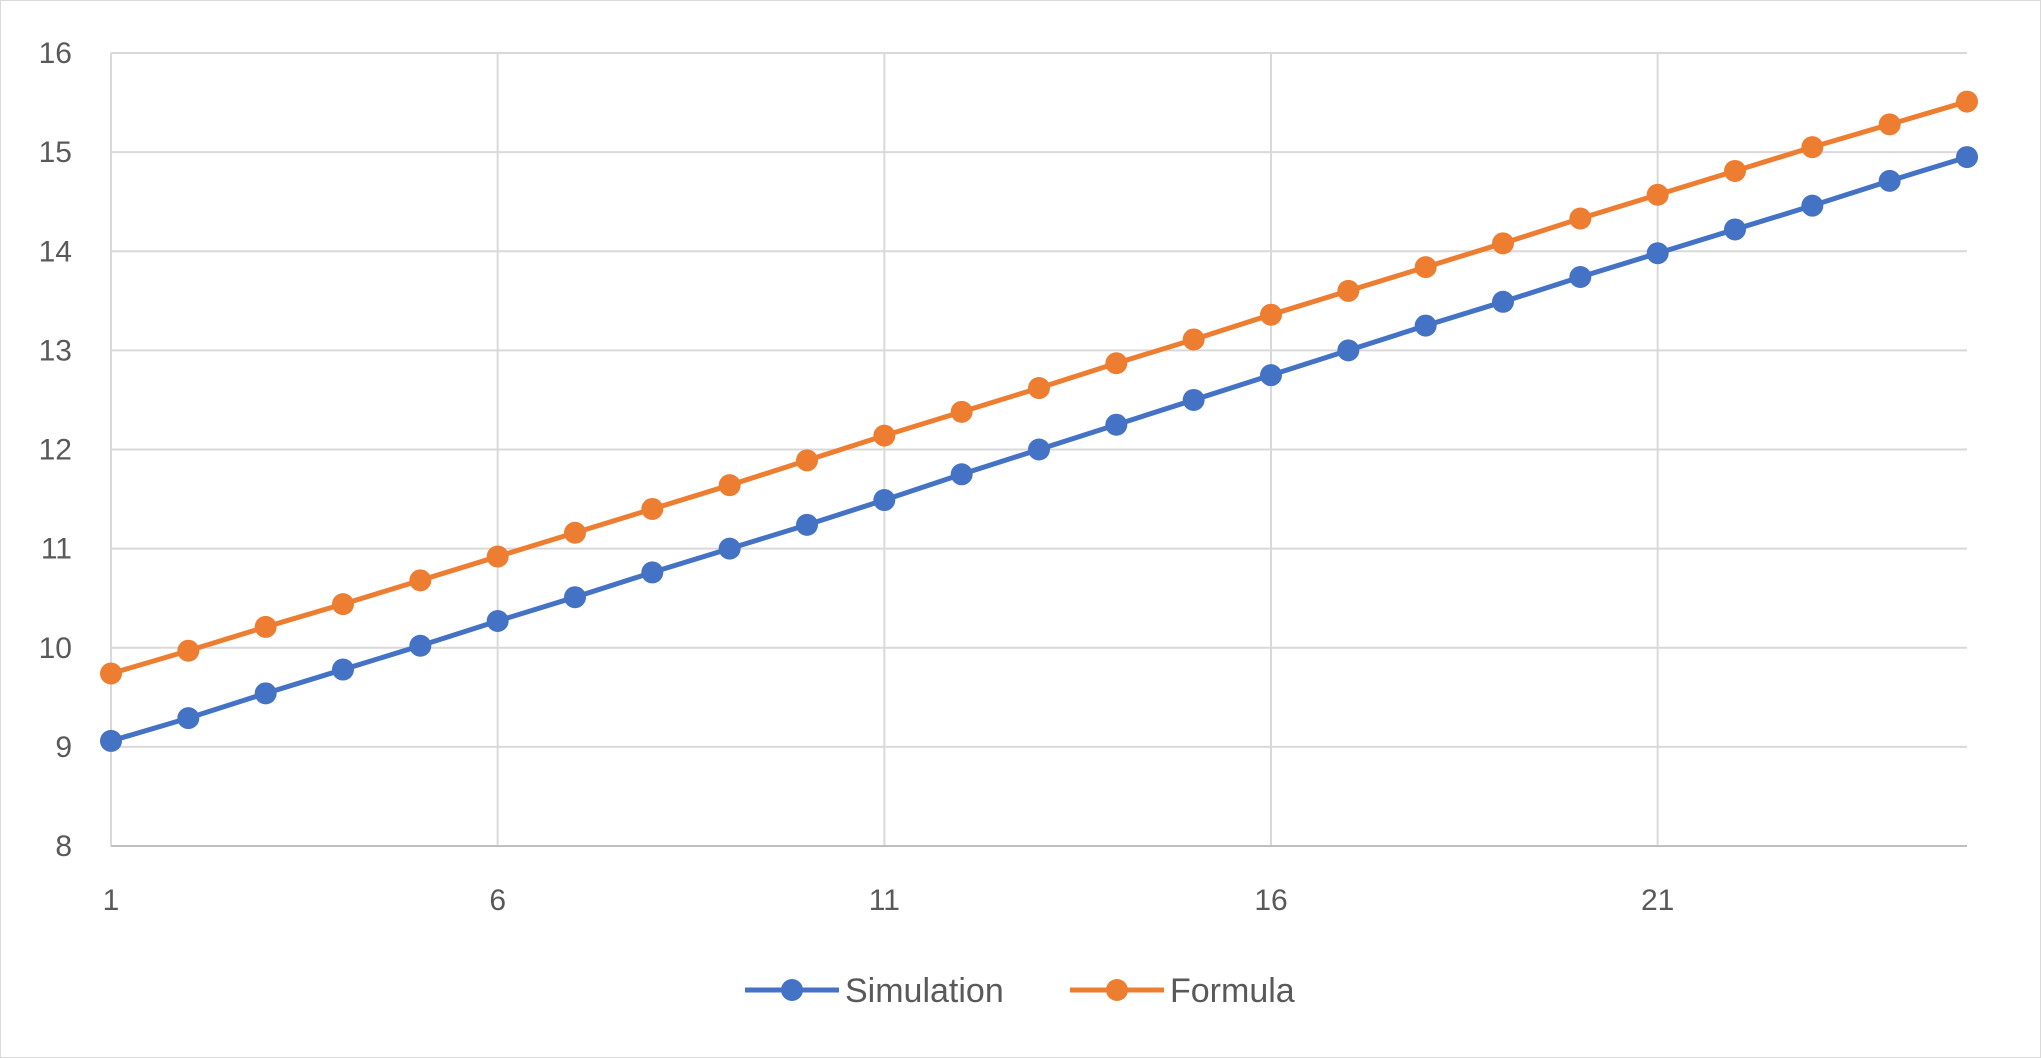  I want to click on y-tick-label: 10, so click(55, 648).